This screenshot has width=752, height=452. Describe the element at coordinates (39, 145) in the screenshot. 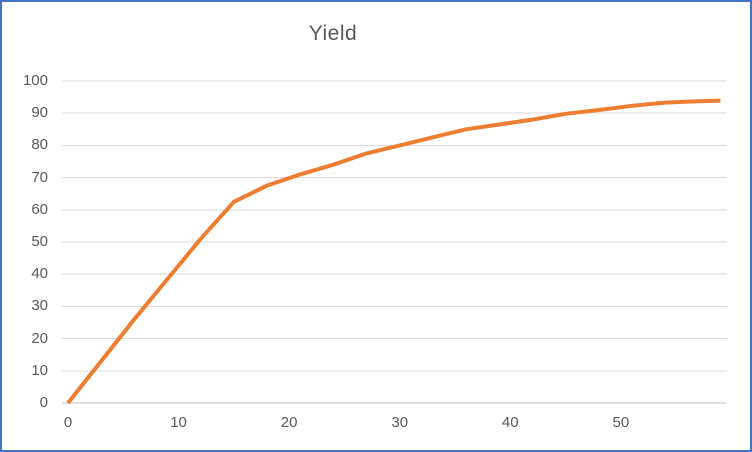

I see `y-axis-tick-label: 80` at that location.